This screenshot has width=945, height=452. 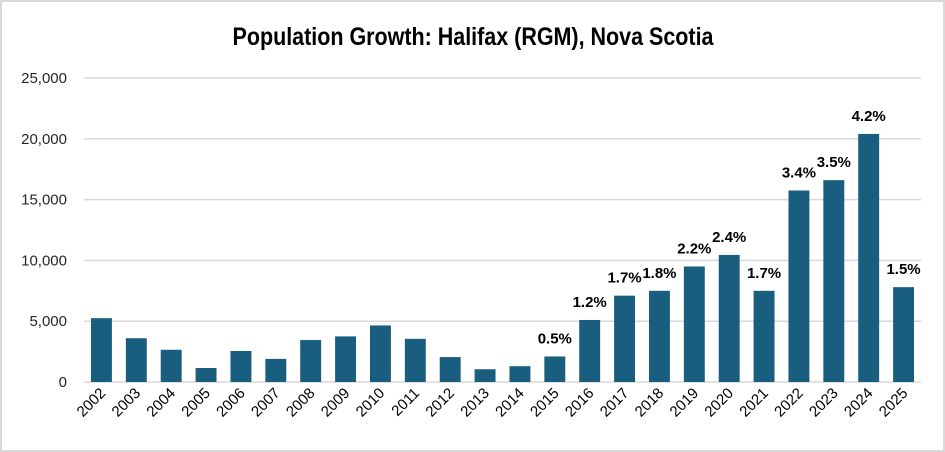 What do you see at coordinates (380, 353) in the screenshot?
I see `bar-2010` at bounding box center [380, 353].